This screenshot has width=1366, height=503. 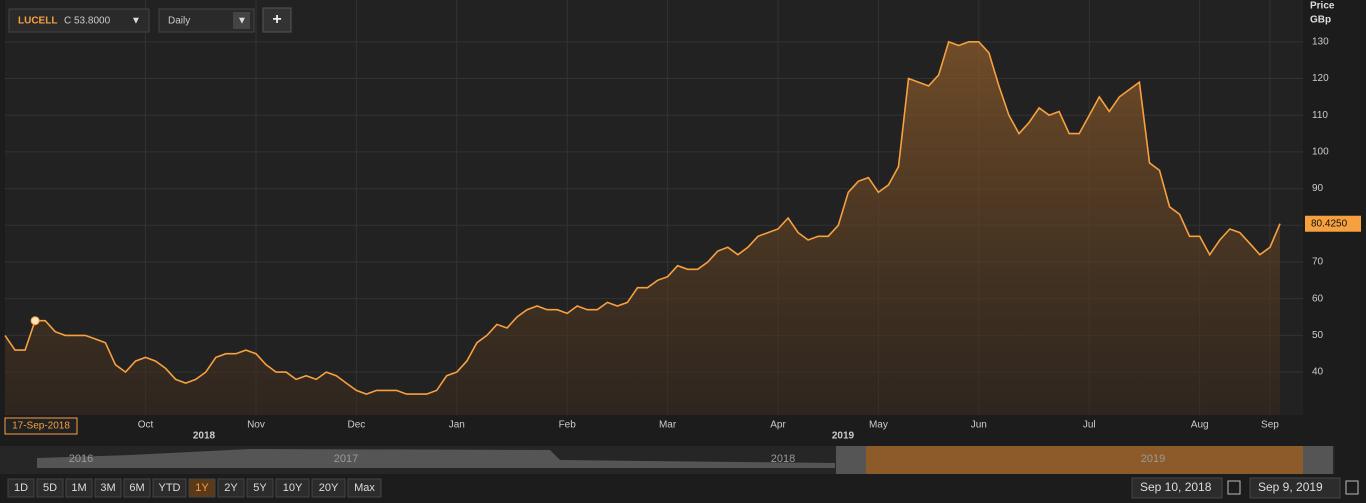 I want to click on navigator-label: 2019, so click(x=1153, y=459).